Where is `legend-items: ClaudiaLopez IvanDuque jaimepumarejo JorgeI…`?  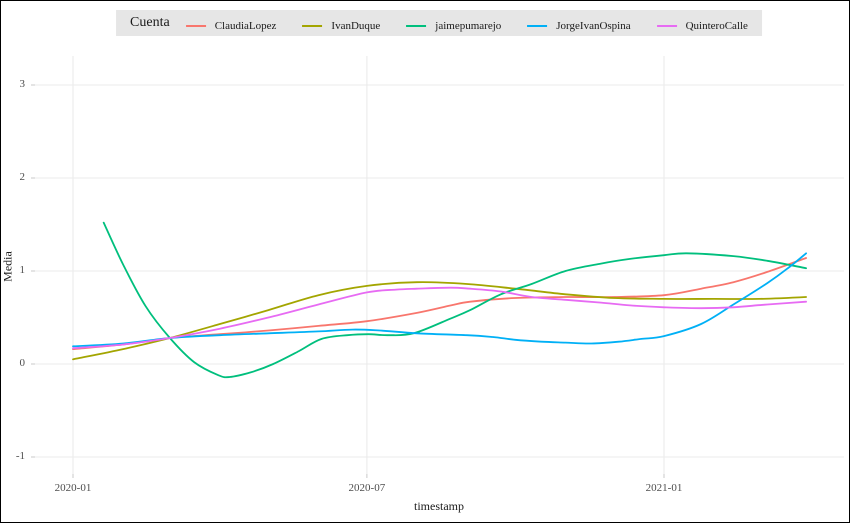 legend-items: ClaudiaLopez IvanDuque jaimepumarejo JorgeI… is located at coordinates (466, 23).